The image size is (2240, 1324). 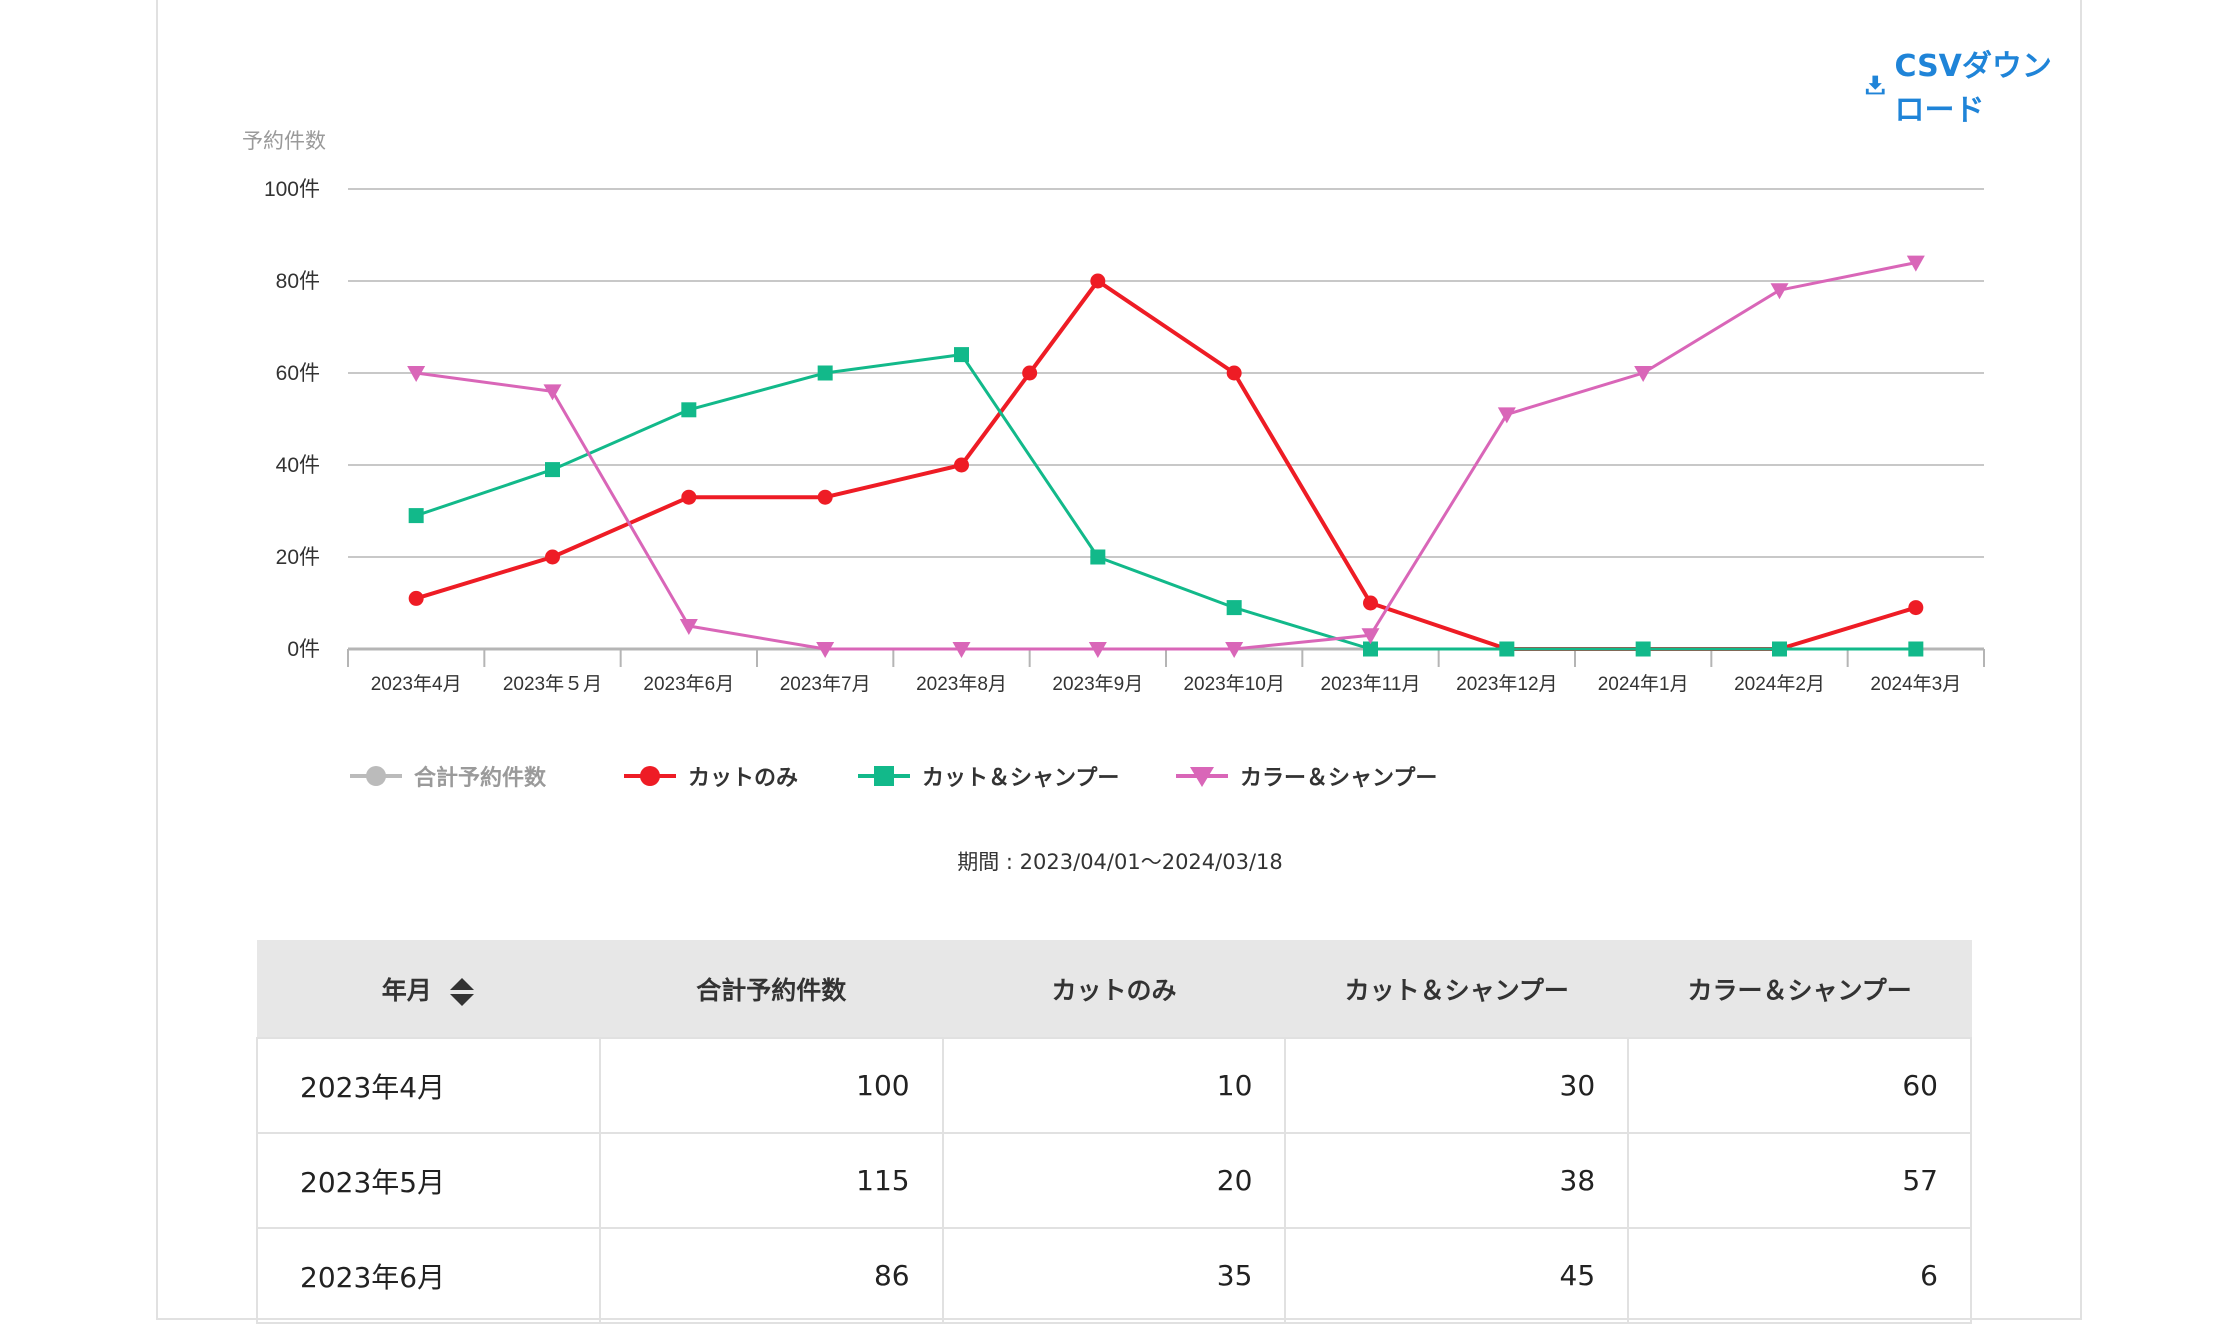 I want to click on y-tick-label: 80件, so click(x=298, y=281).